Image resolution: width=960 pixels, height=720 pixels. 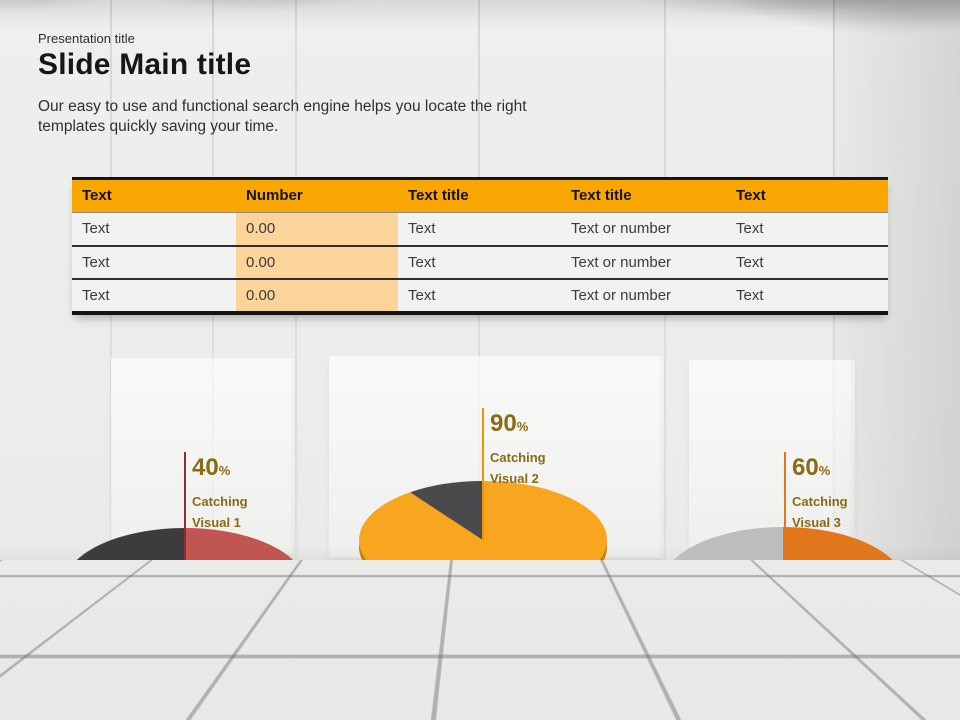 What do you see at coordinates (820, 512) in the screenshot?
I see `pie-caption: Catching Visual 3` at bounding box center [820, 512].